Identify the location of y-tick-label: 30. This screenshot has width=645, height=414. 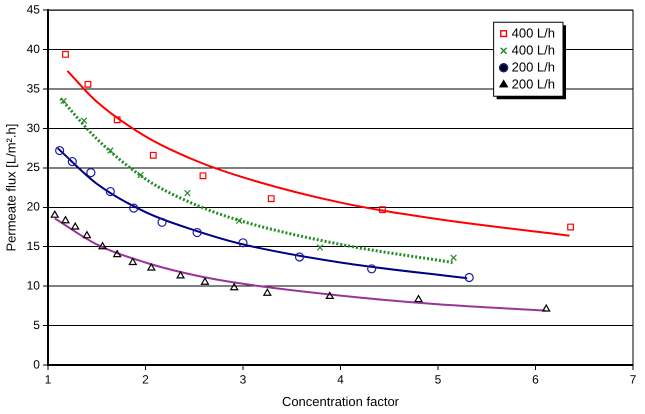
(33, 127).